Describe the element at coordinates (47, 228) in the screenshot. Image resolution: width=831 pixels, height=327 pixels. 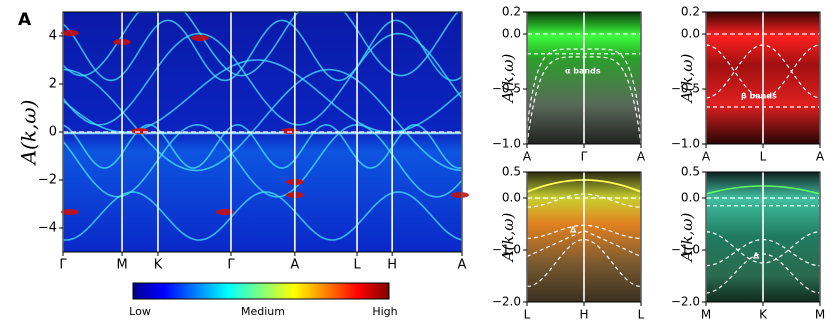
I see `y-tick-label: −4` at that location.